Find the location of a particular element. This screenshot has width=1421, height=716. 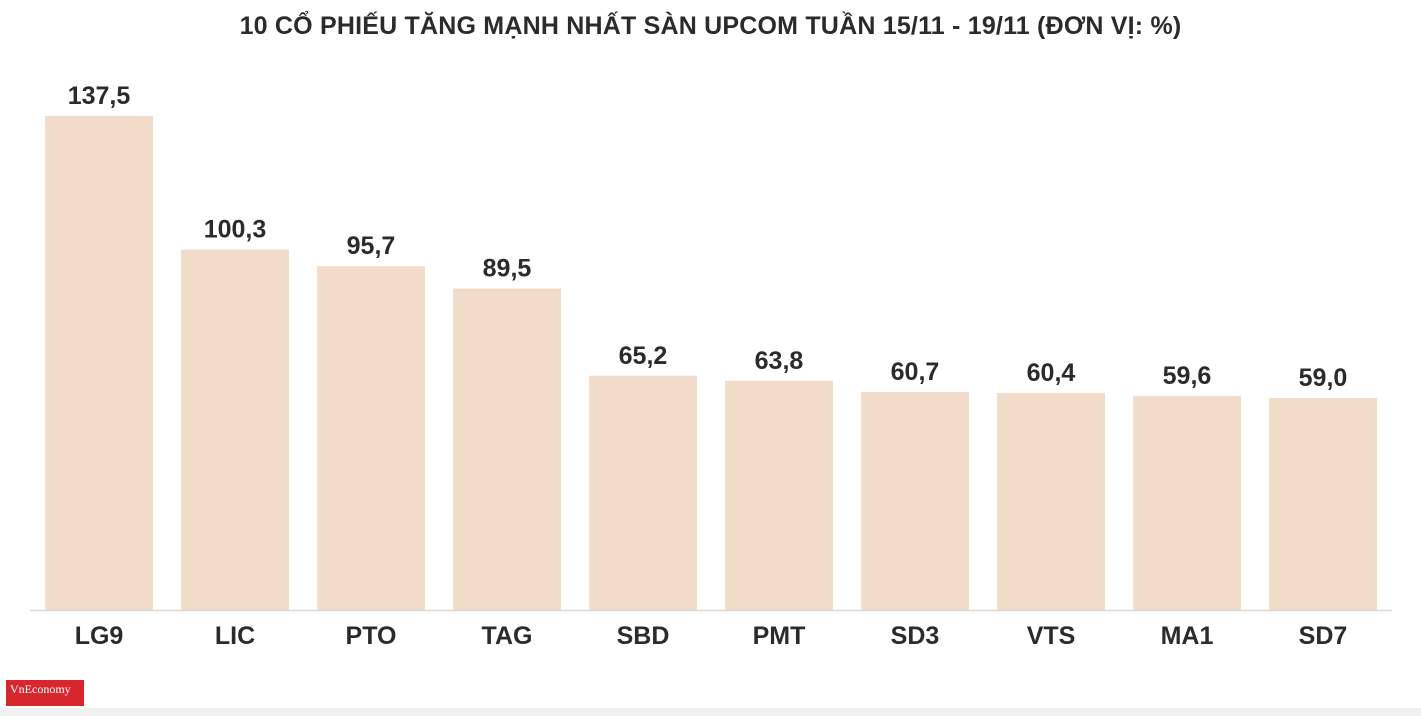

data-label-ma1: 59,6 is located at coordinates (1187, 376).